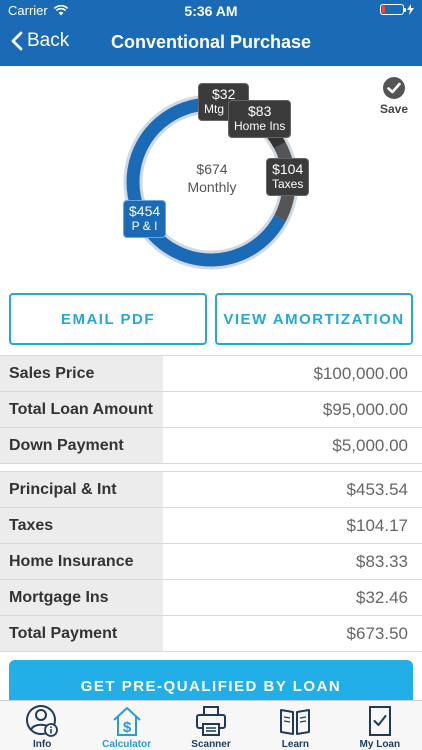 Image resolution: width=422 pixels, height=750 pixels. What do you see at coordinates (81, 561) in the screenshot?
I see `row-label: Home Insurance` at bounding box center [81, 561].